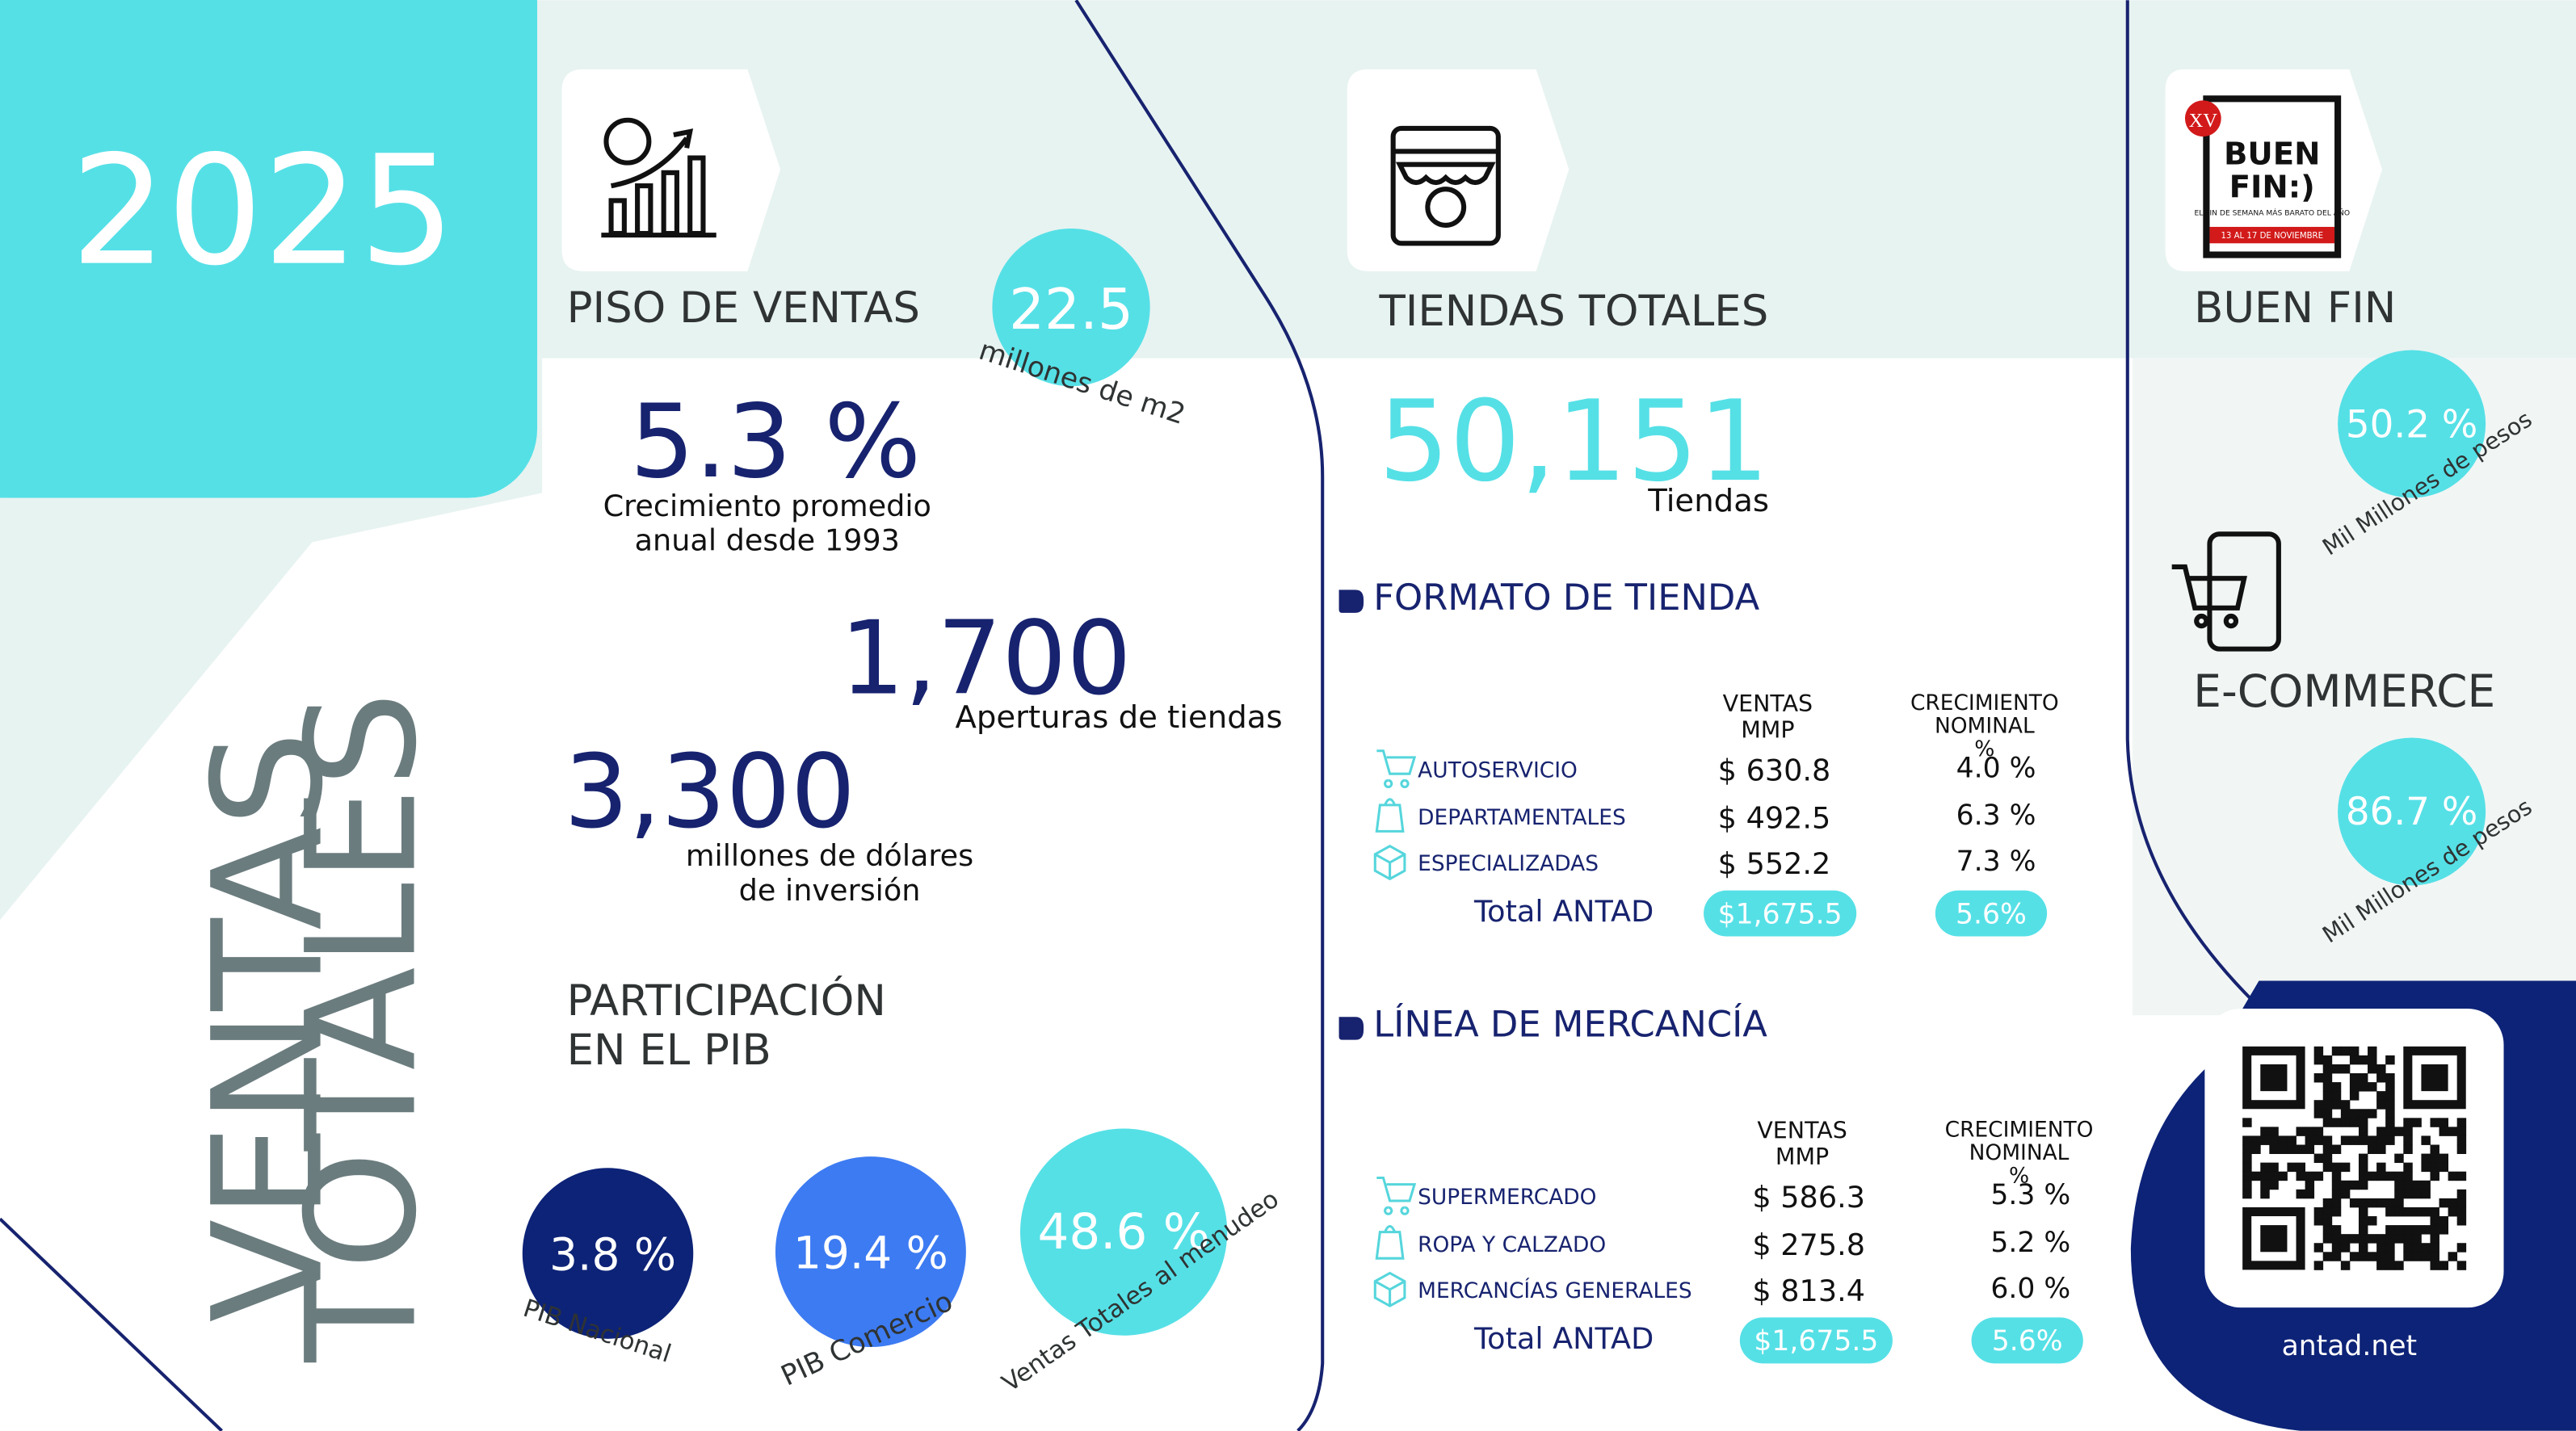 This screenshot has height=1431, width=2576. Describe the element at coordinates (363, 1027) in the screenshot. I see `vertical-title: TOTALES` at that location.